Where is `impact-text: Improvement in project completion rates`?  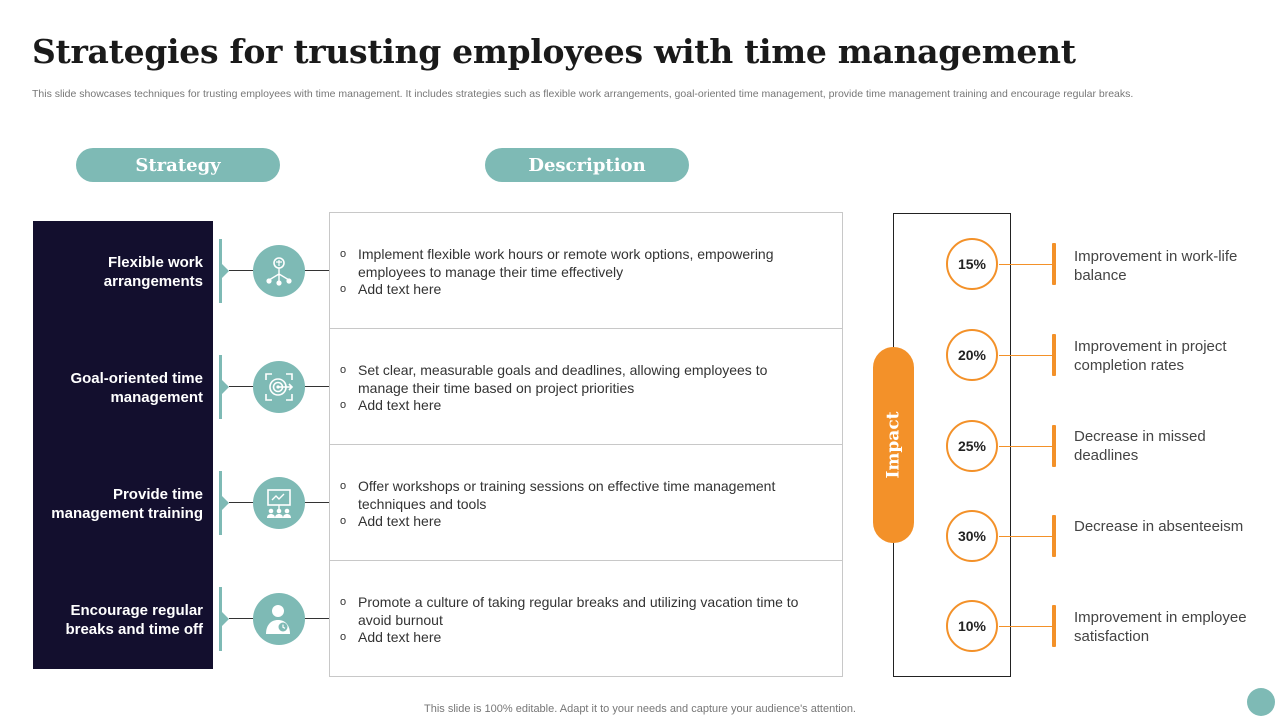
impact-text: Improvement in project completion rates is located at coordinates (1150, 356).